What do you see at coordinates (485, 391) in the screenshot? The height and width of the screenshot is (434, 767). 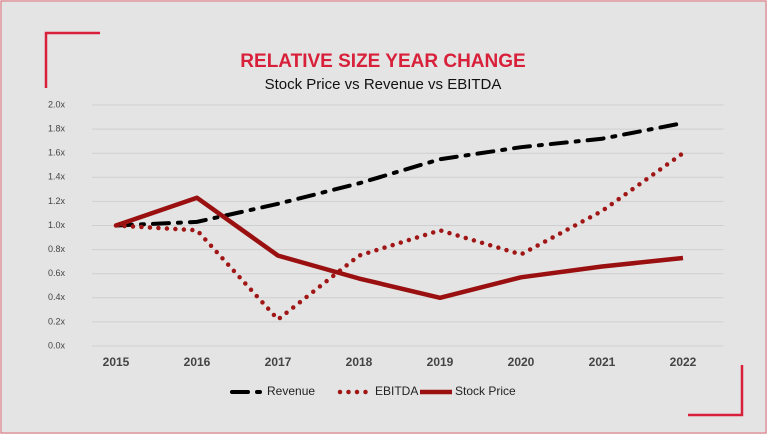 I see `legend-label: Stock Price` at bounding box center [485, 391].